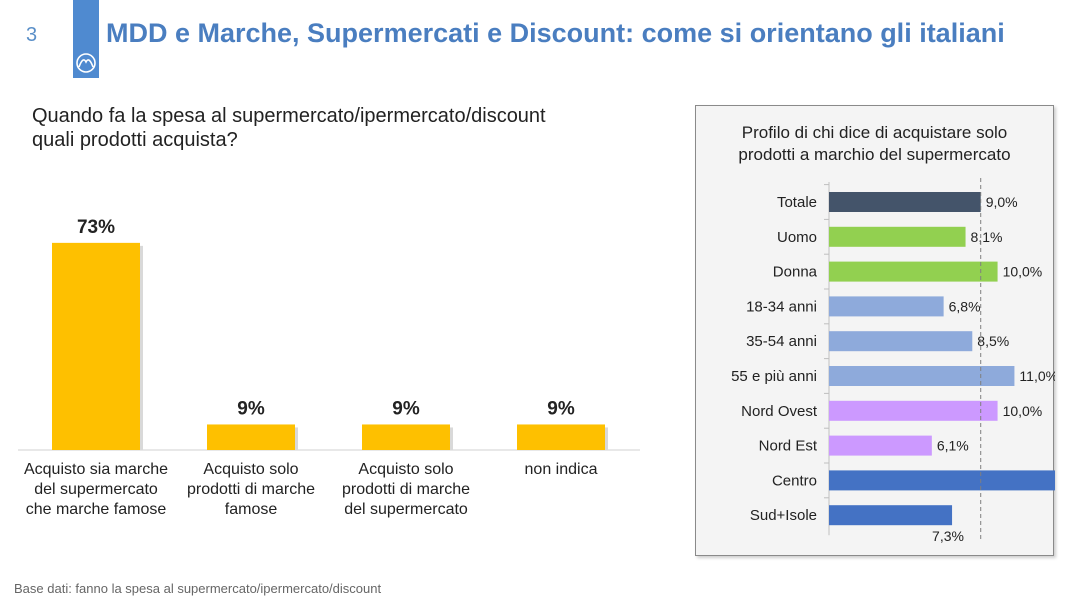  What do you see at coordinates (1002, 202) in the screenshot?
I see `profile-value-label: 9,0%` at bounding box center [1002, 202].